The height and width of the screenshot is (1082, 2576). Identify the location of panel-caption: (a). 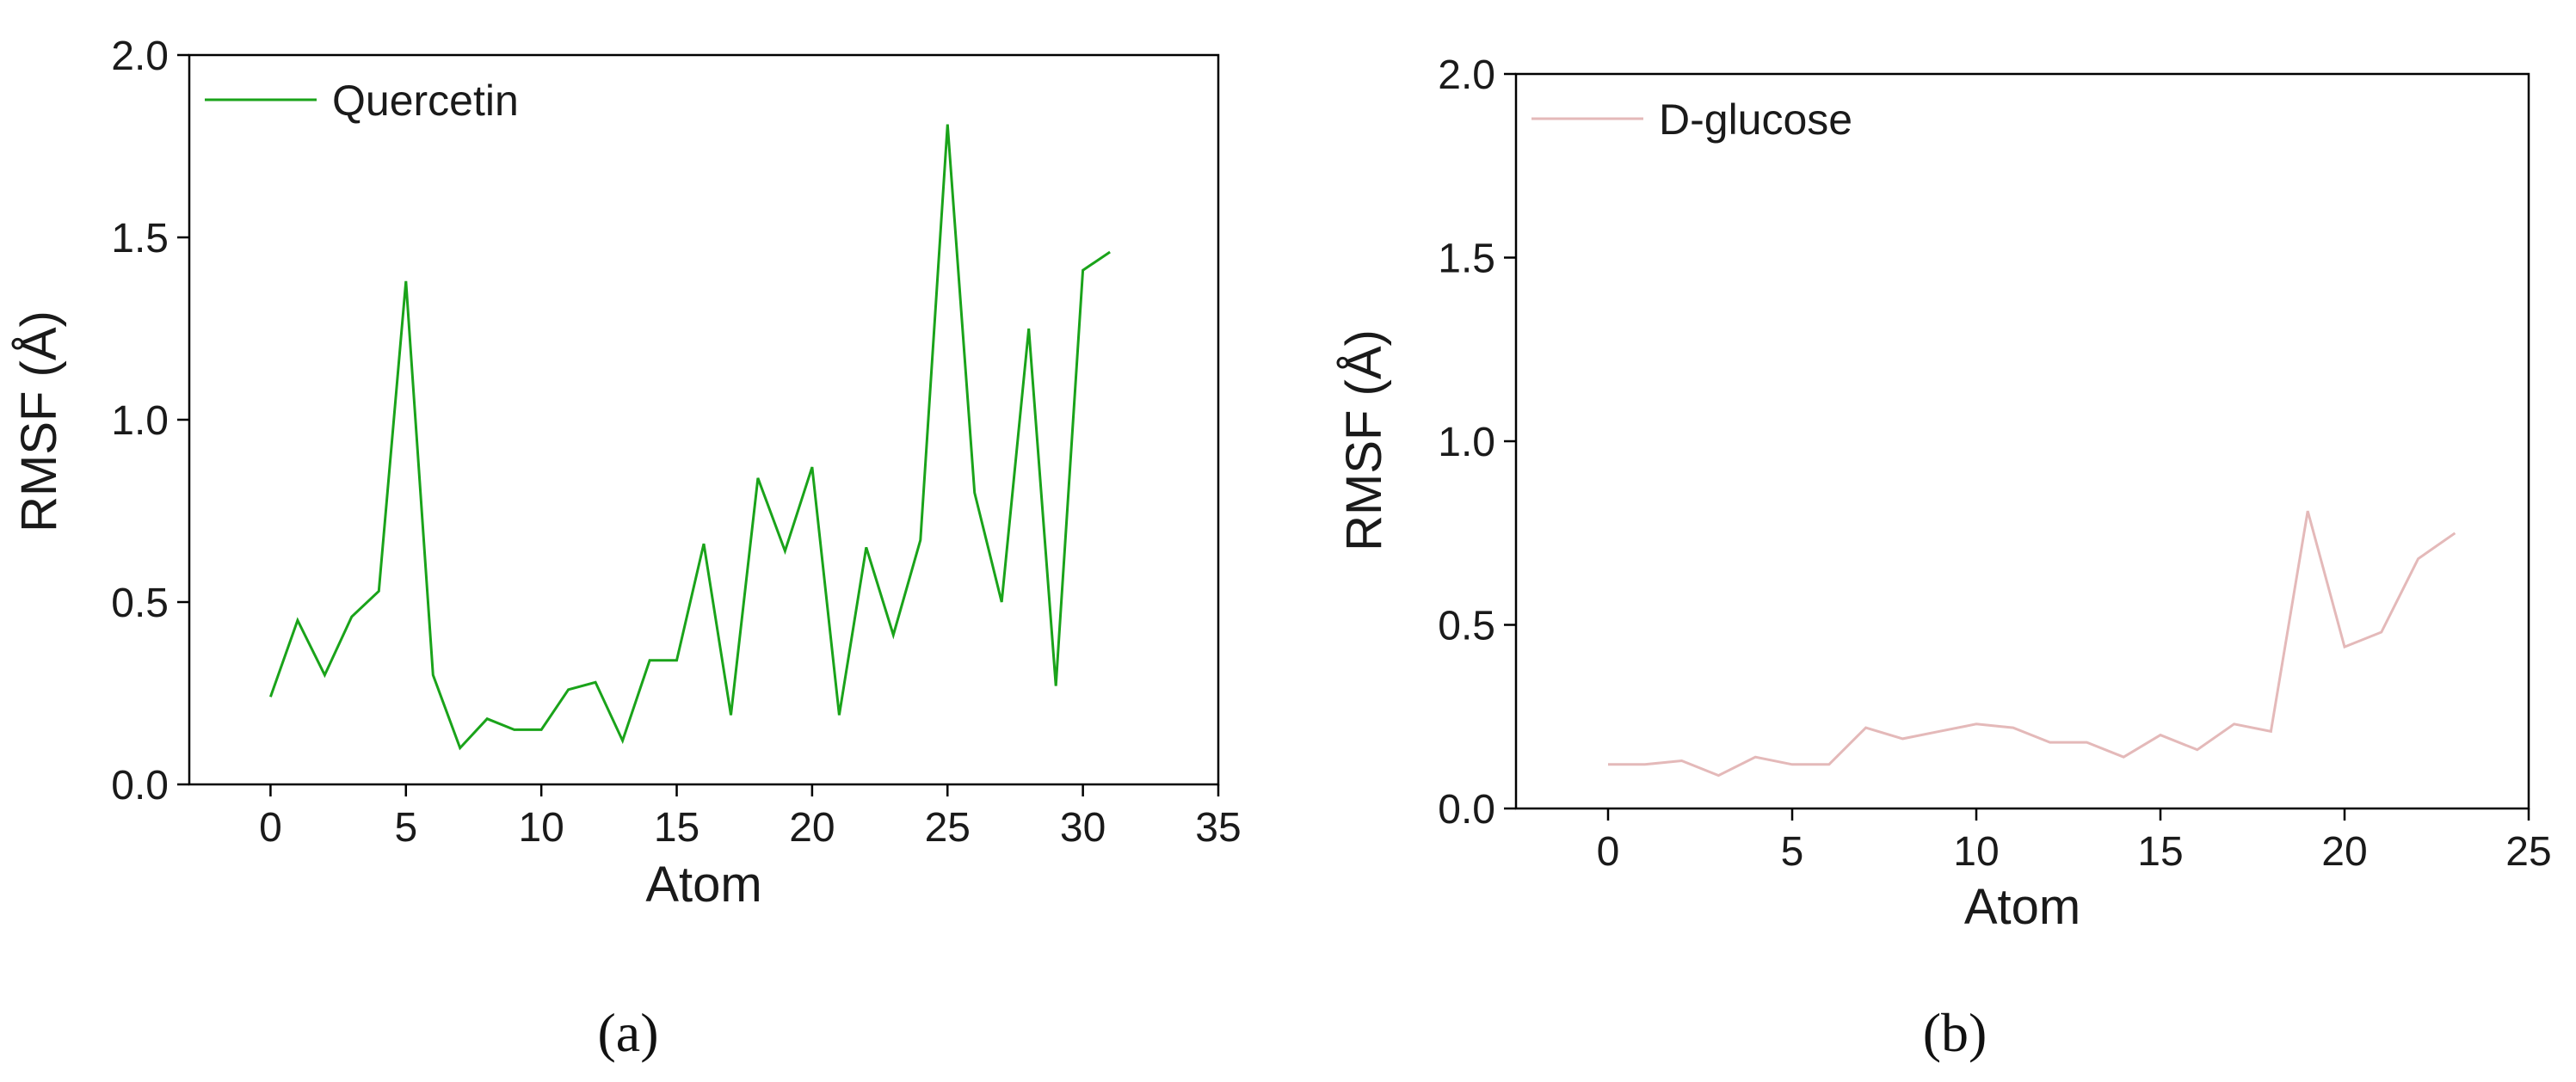
(628, 1033).